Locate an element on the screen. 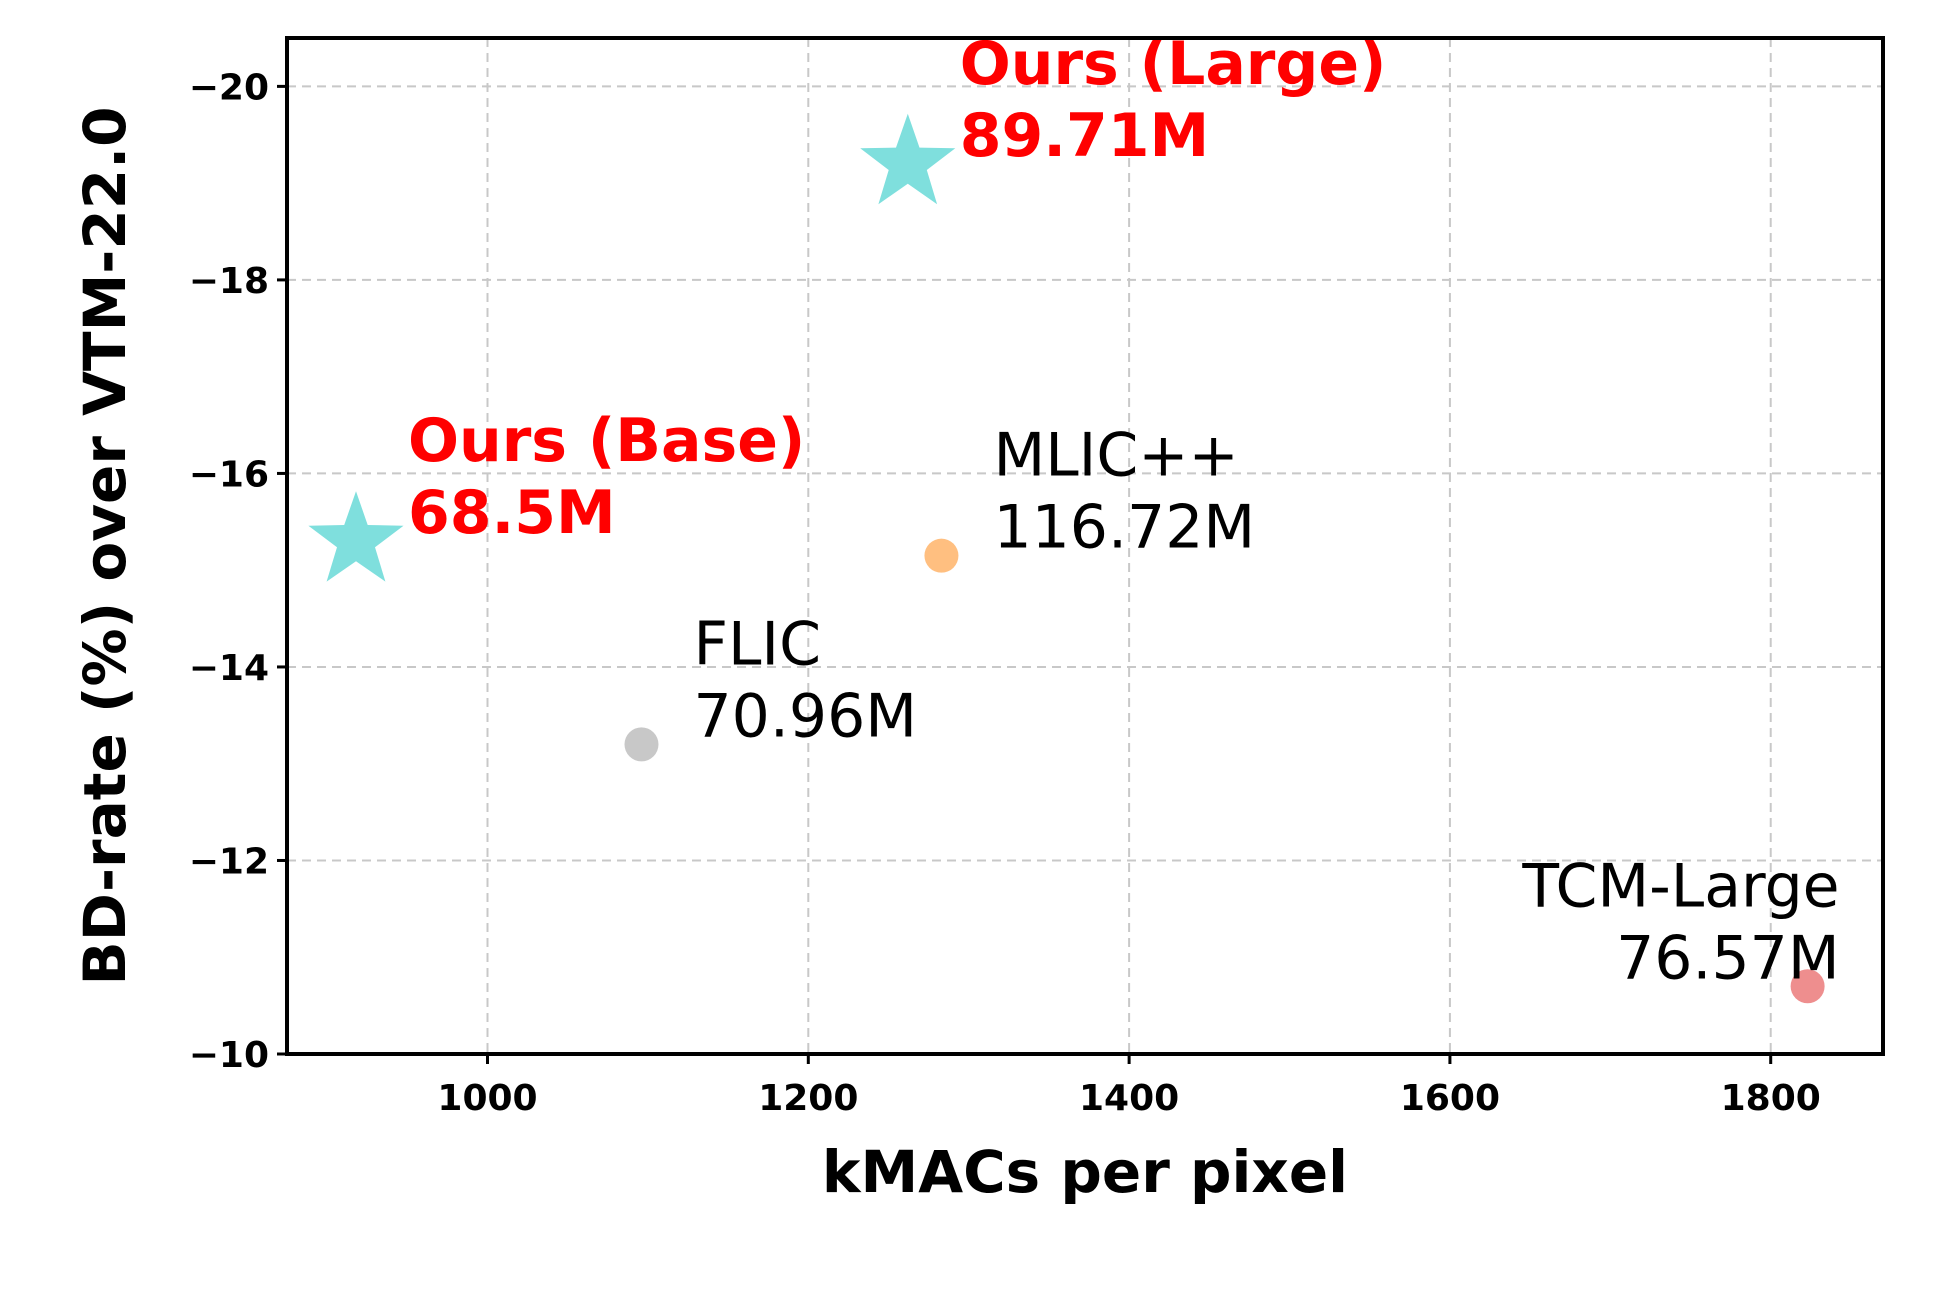 This screenshot has height=1296, width=1940. x-tick-label: 1400 is located at coordinates (1129, 1098).